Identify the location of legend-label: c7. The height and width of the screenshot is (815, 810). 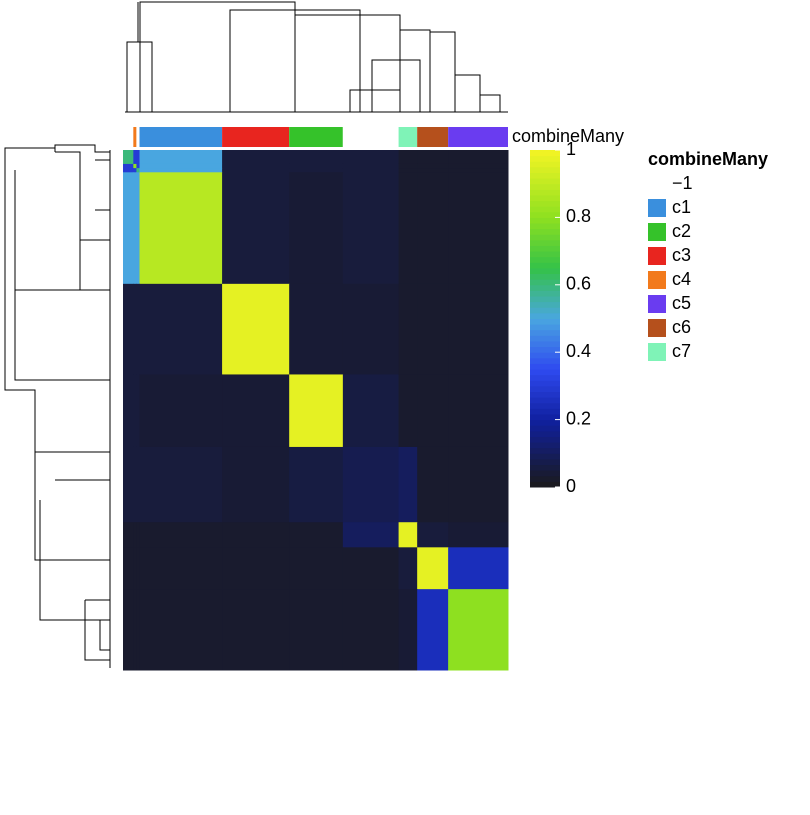
(681, 351).